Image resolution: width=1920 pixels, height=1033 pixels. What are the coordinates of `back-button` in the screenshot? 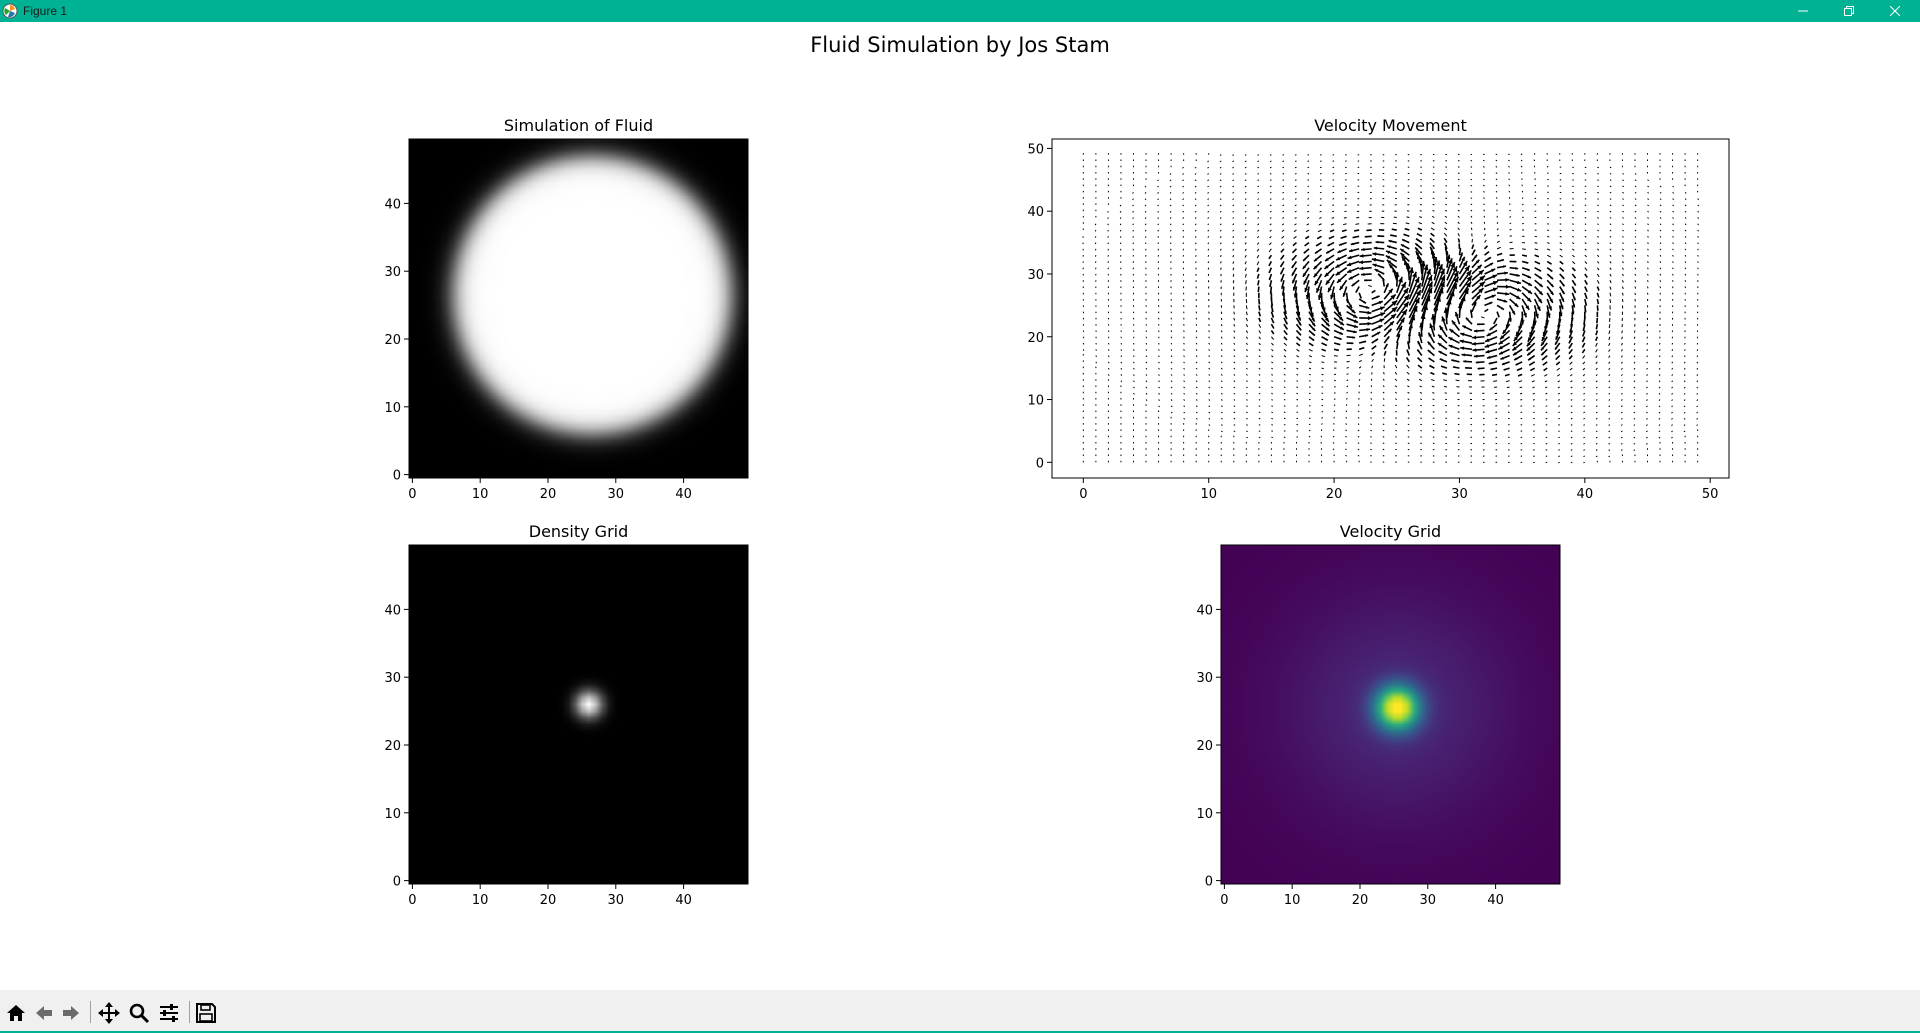 It's located at (44, 1013).